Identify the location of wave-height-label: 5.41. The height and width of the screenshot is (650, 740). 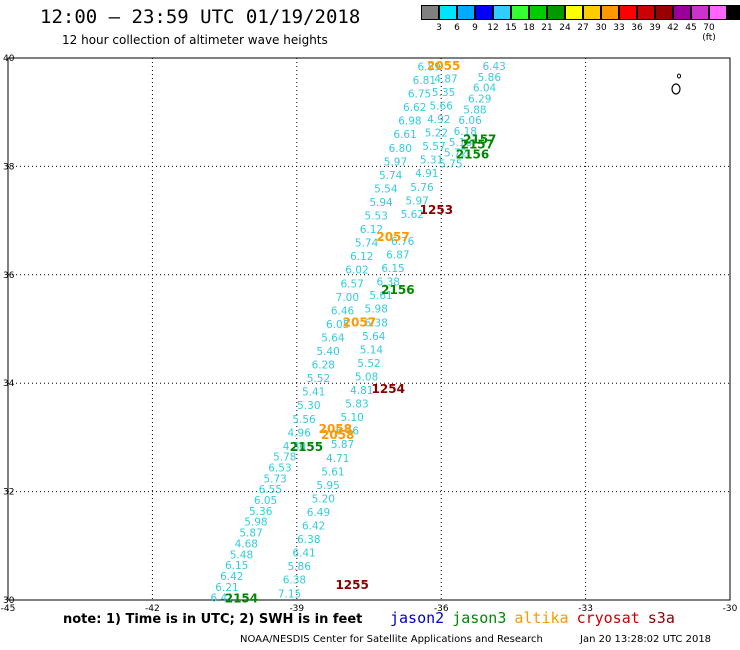
(313, 393).